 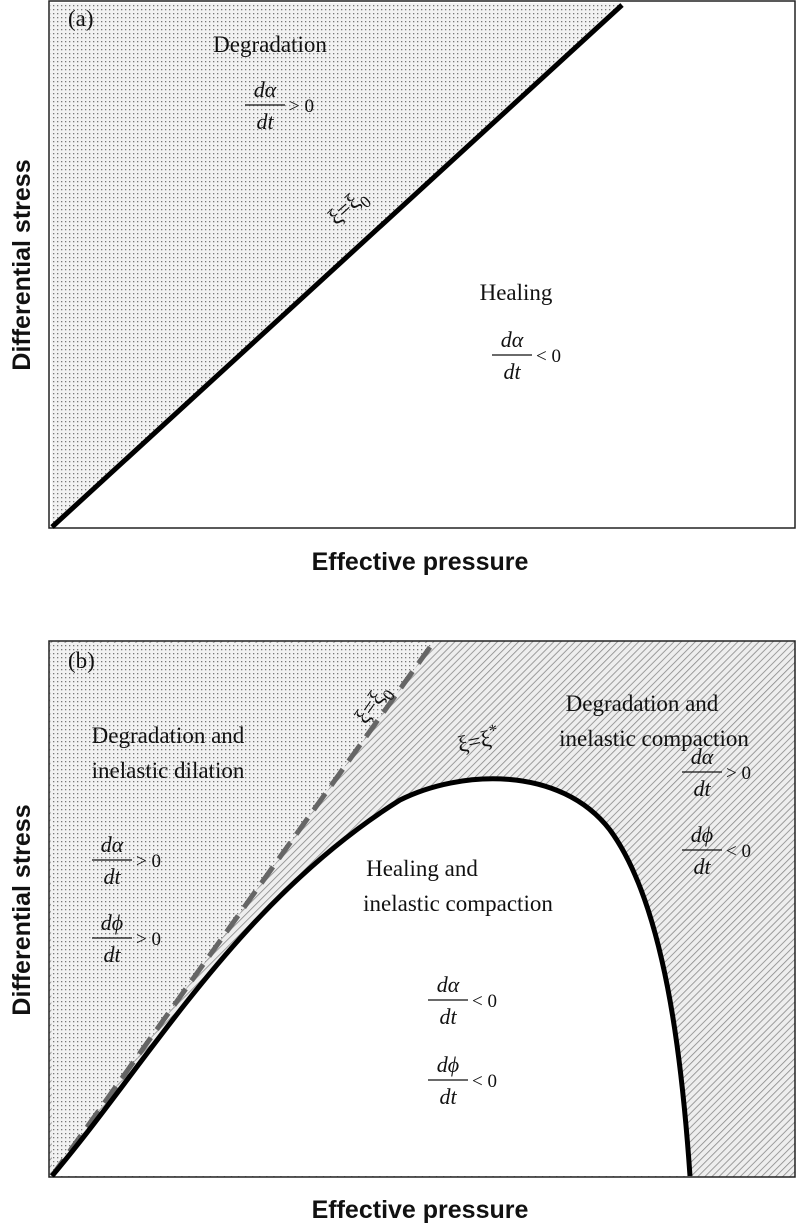 I want to click on region-title: inelastic dilation, so click(x=168, y=770).